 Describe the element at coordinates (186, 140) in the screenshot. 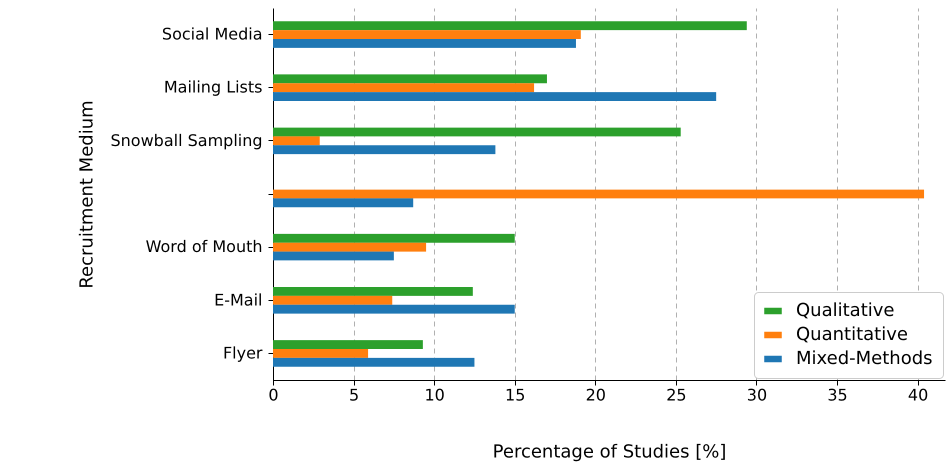

I see `y-tick-label: Snowball Sampling` at that location.